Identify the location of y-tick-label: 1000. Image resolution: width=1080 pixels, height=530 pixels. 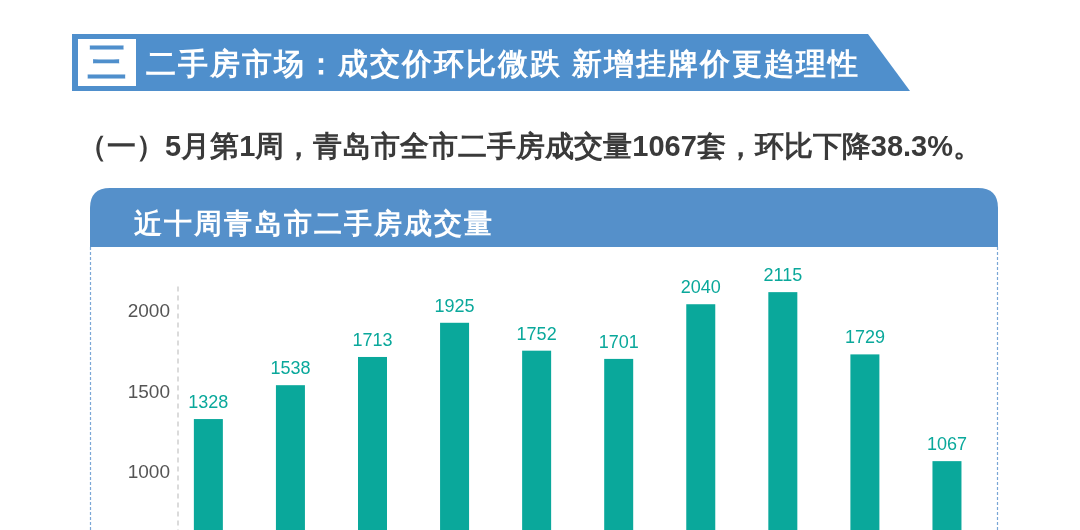
(148, 472).